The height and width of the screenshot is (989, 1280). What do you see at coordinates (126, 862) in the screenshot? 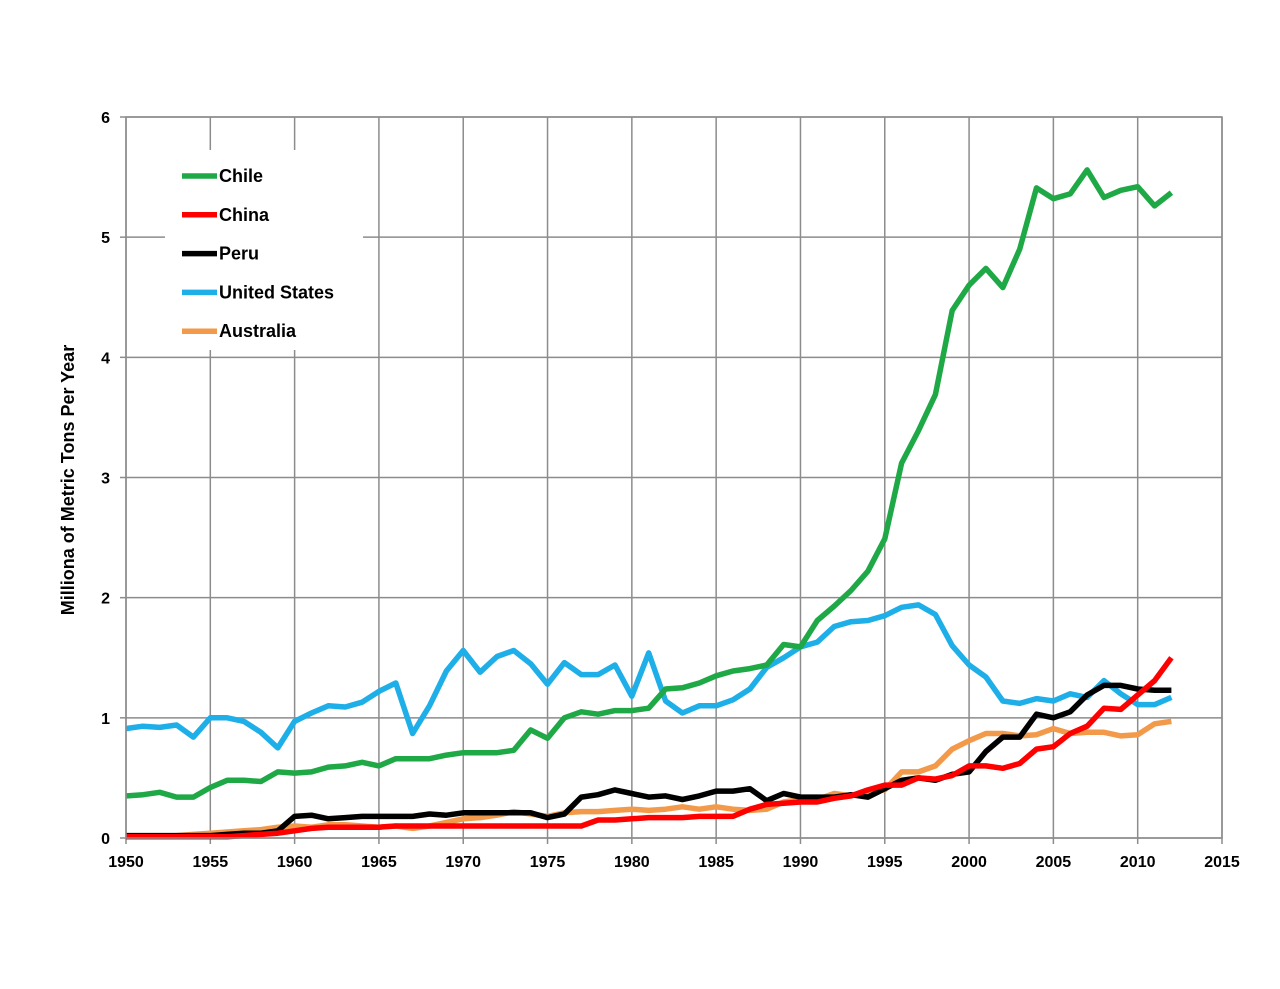
I see `x-tick-label: 1950` at bounding box center [126, 862].